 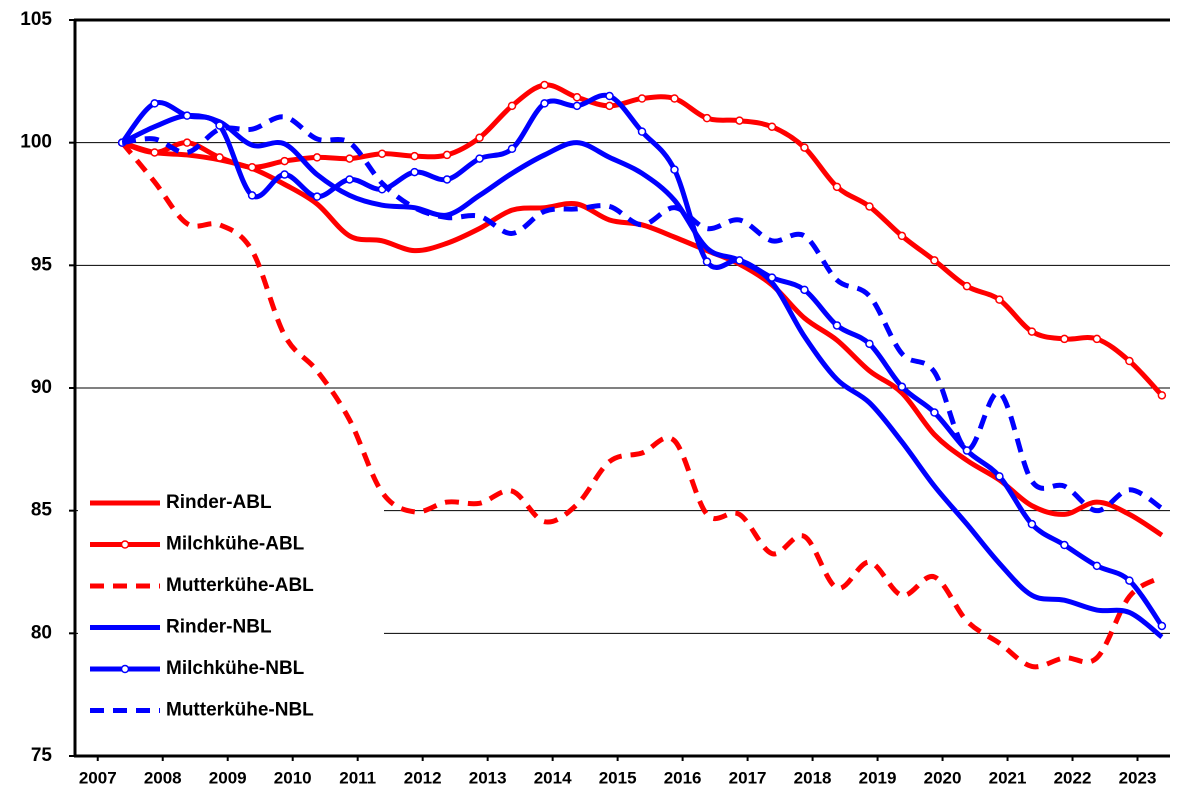 What do you see at coordinates (163, 777) in the screenshot?
I see `x-tick-label: 2008` at bounding box center [163, 777].